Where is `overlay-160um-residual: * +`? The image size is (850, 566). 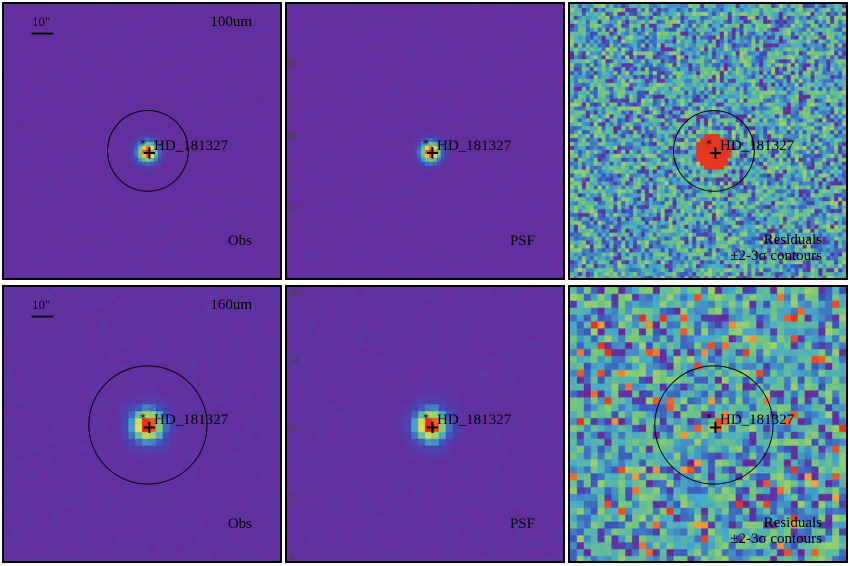
overlay-160um-residual: * + is located at coordinates (714, 425).